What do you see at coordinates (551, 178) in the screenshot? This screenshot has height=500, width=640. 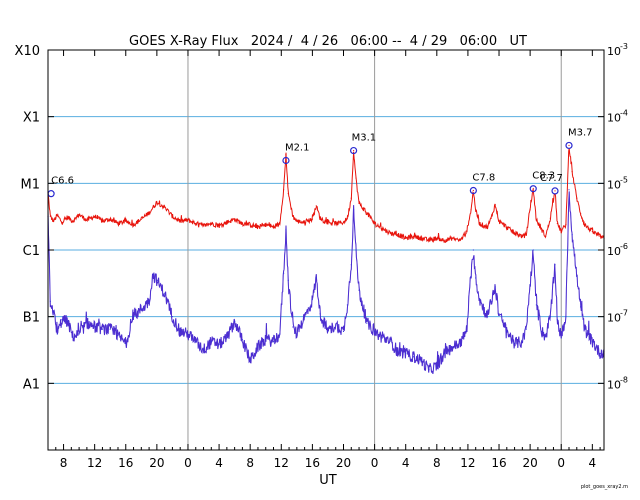 I see `flare-class-label: C7.7` at bounding box center [551, 178].